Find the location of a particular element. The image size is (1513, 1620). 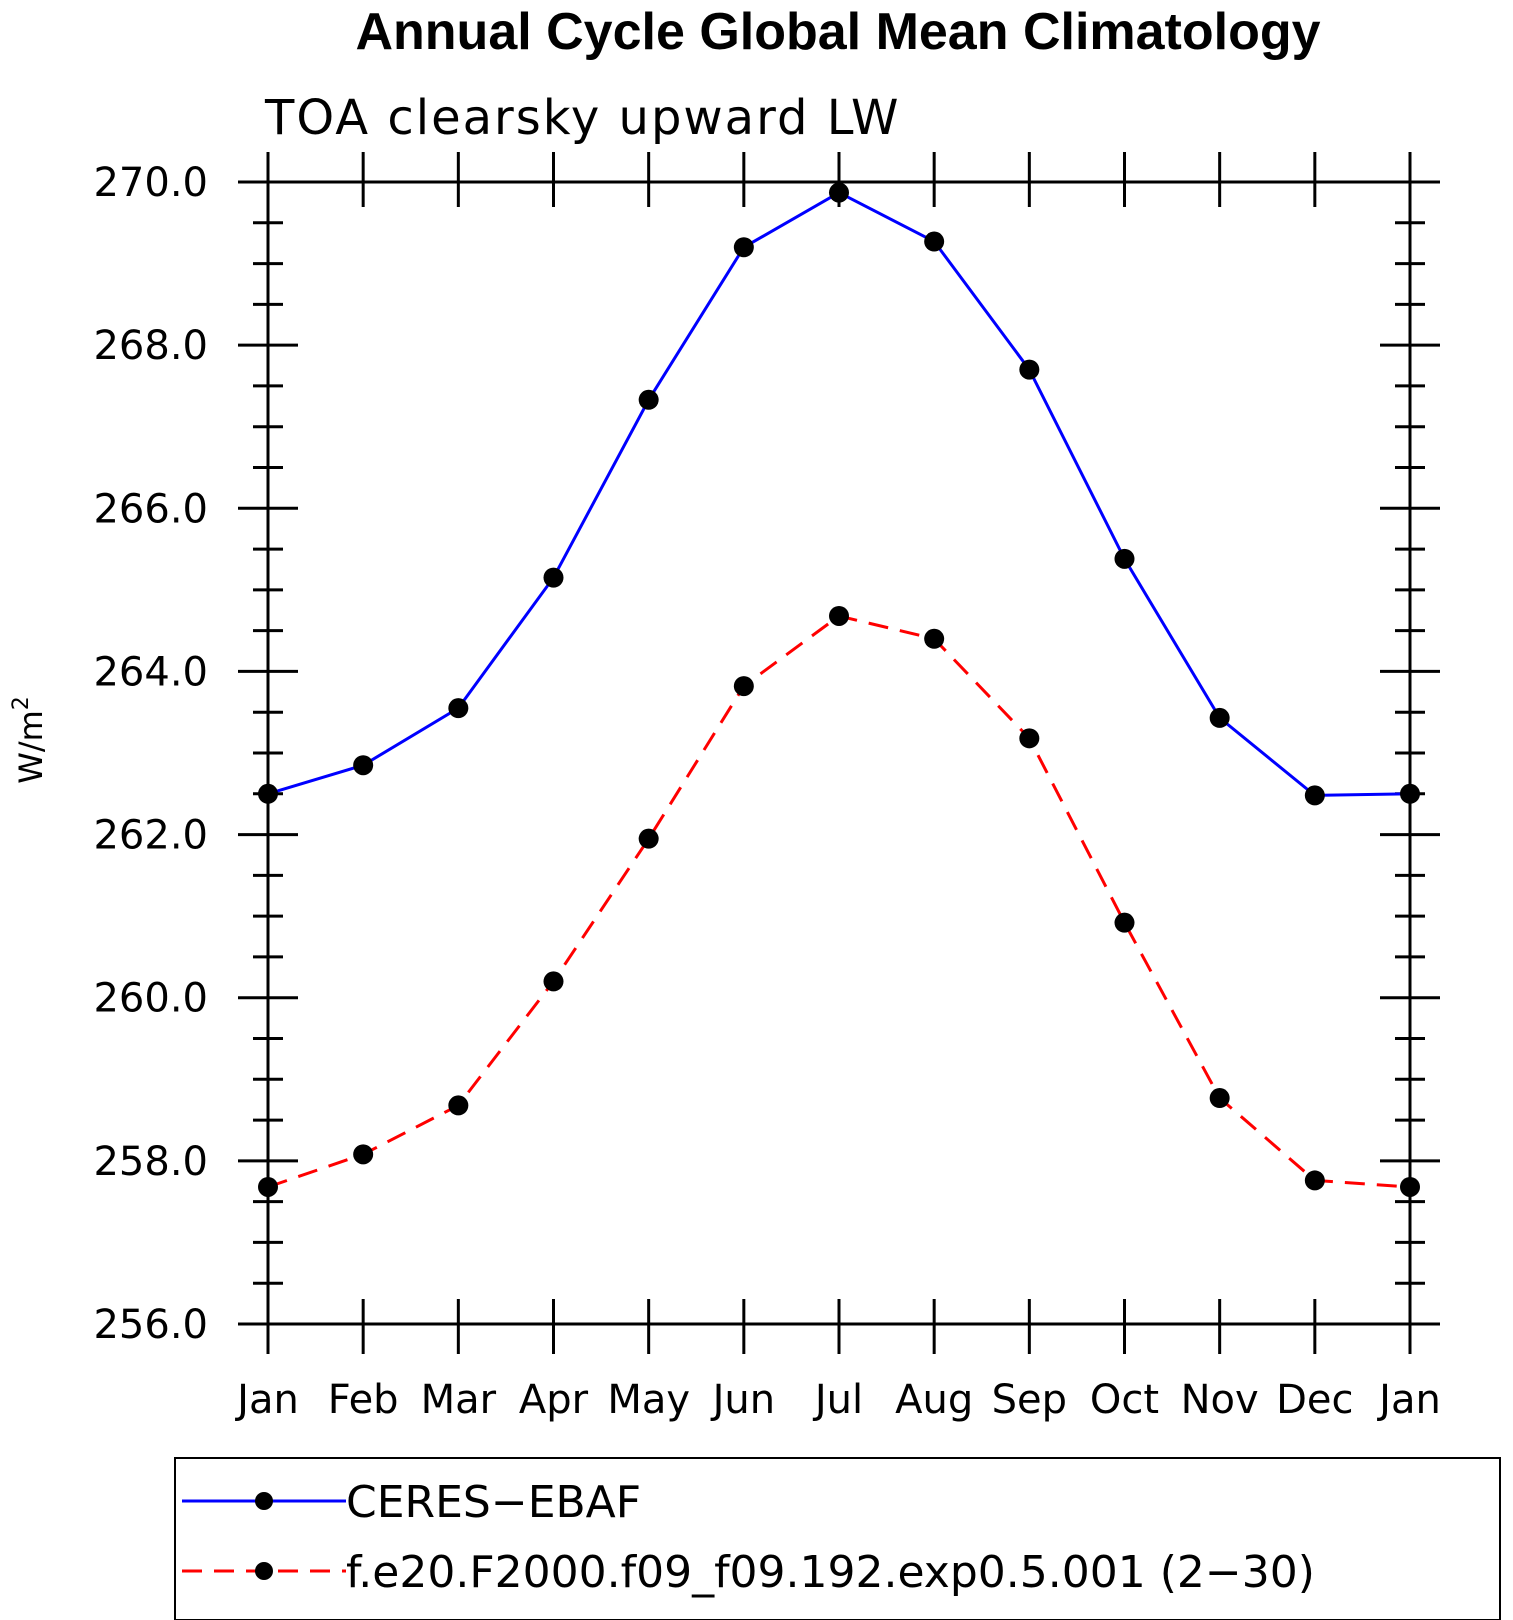

y-tick-label: 262.0 is located at coordinates (150, 836).